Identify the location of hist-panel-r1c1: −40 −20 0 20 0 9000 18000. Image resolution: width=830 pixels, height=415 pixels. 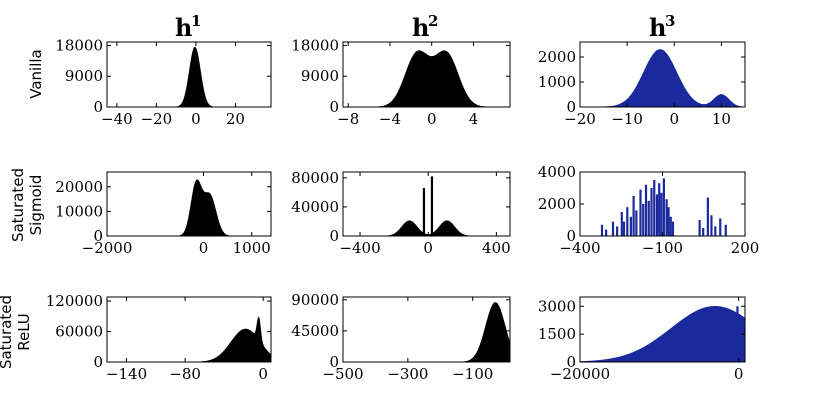
(163, 82).